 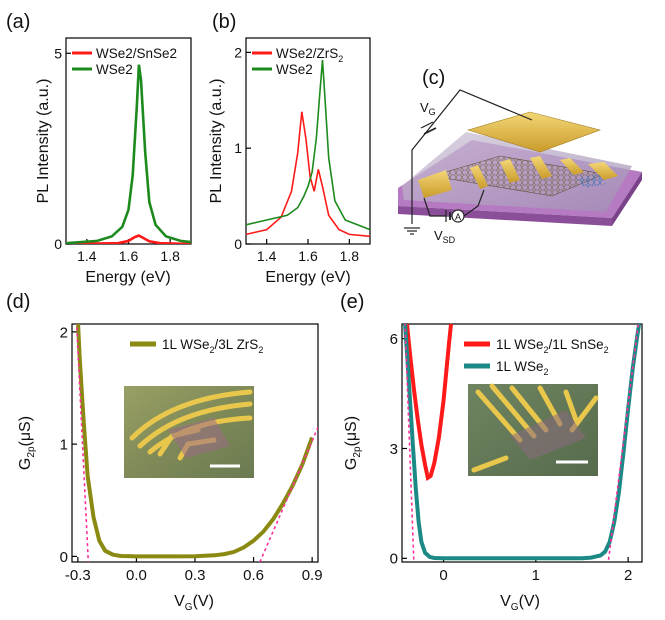 What do you see at coordinates (64, 445) in the screenshot?
I see `panel-d-ytick-label: 1` at bounding box center [64, 445].